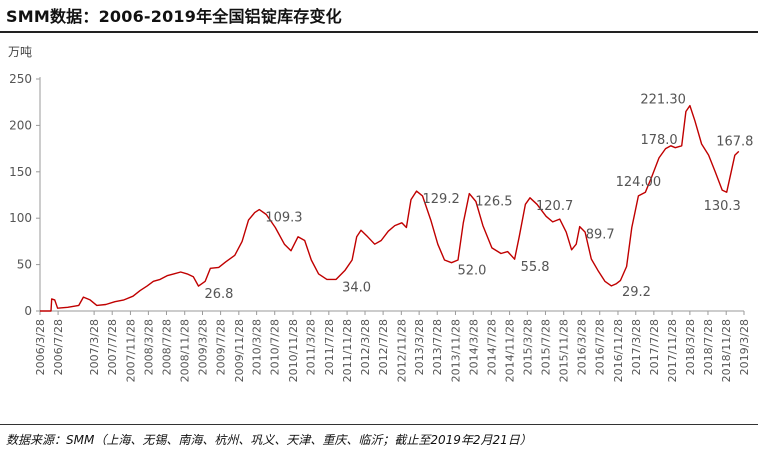 Image resolution: width=758 pixels, height=454 pixels. I want to click on x-tick-label: 2007/7/28, so click(112, 347).